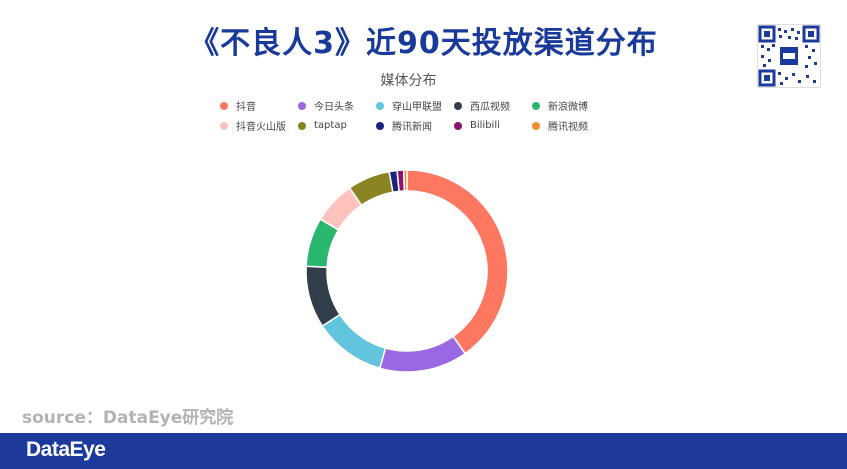  I want to click on legend-item: 腾讯新闻, so click(415, 125).